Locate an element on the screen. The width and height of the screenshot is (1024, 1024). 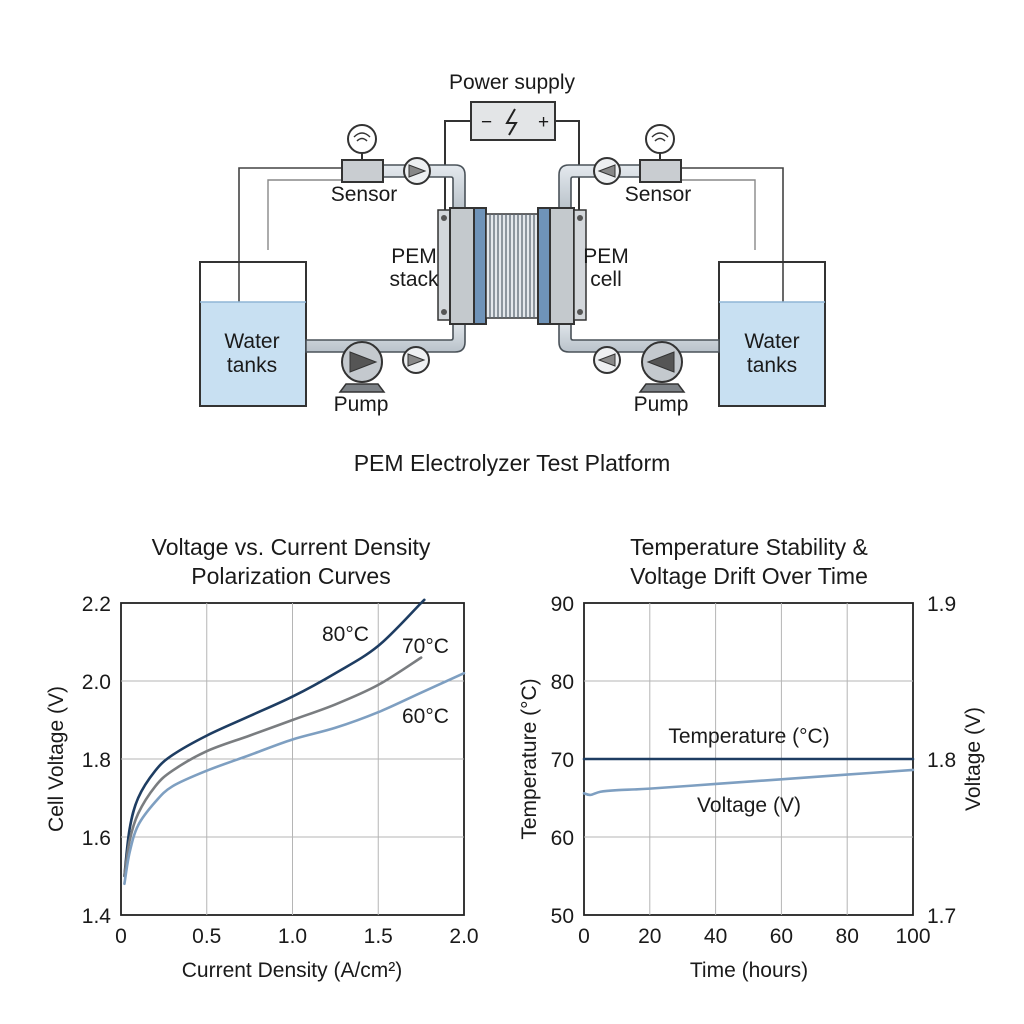
chart2-ylabel: Temperature (°C) is located at coordinates (529, 758).